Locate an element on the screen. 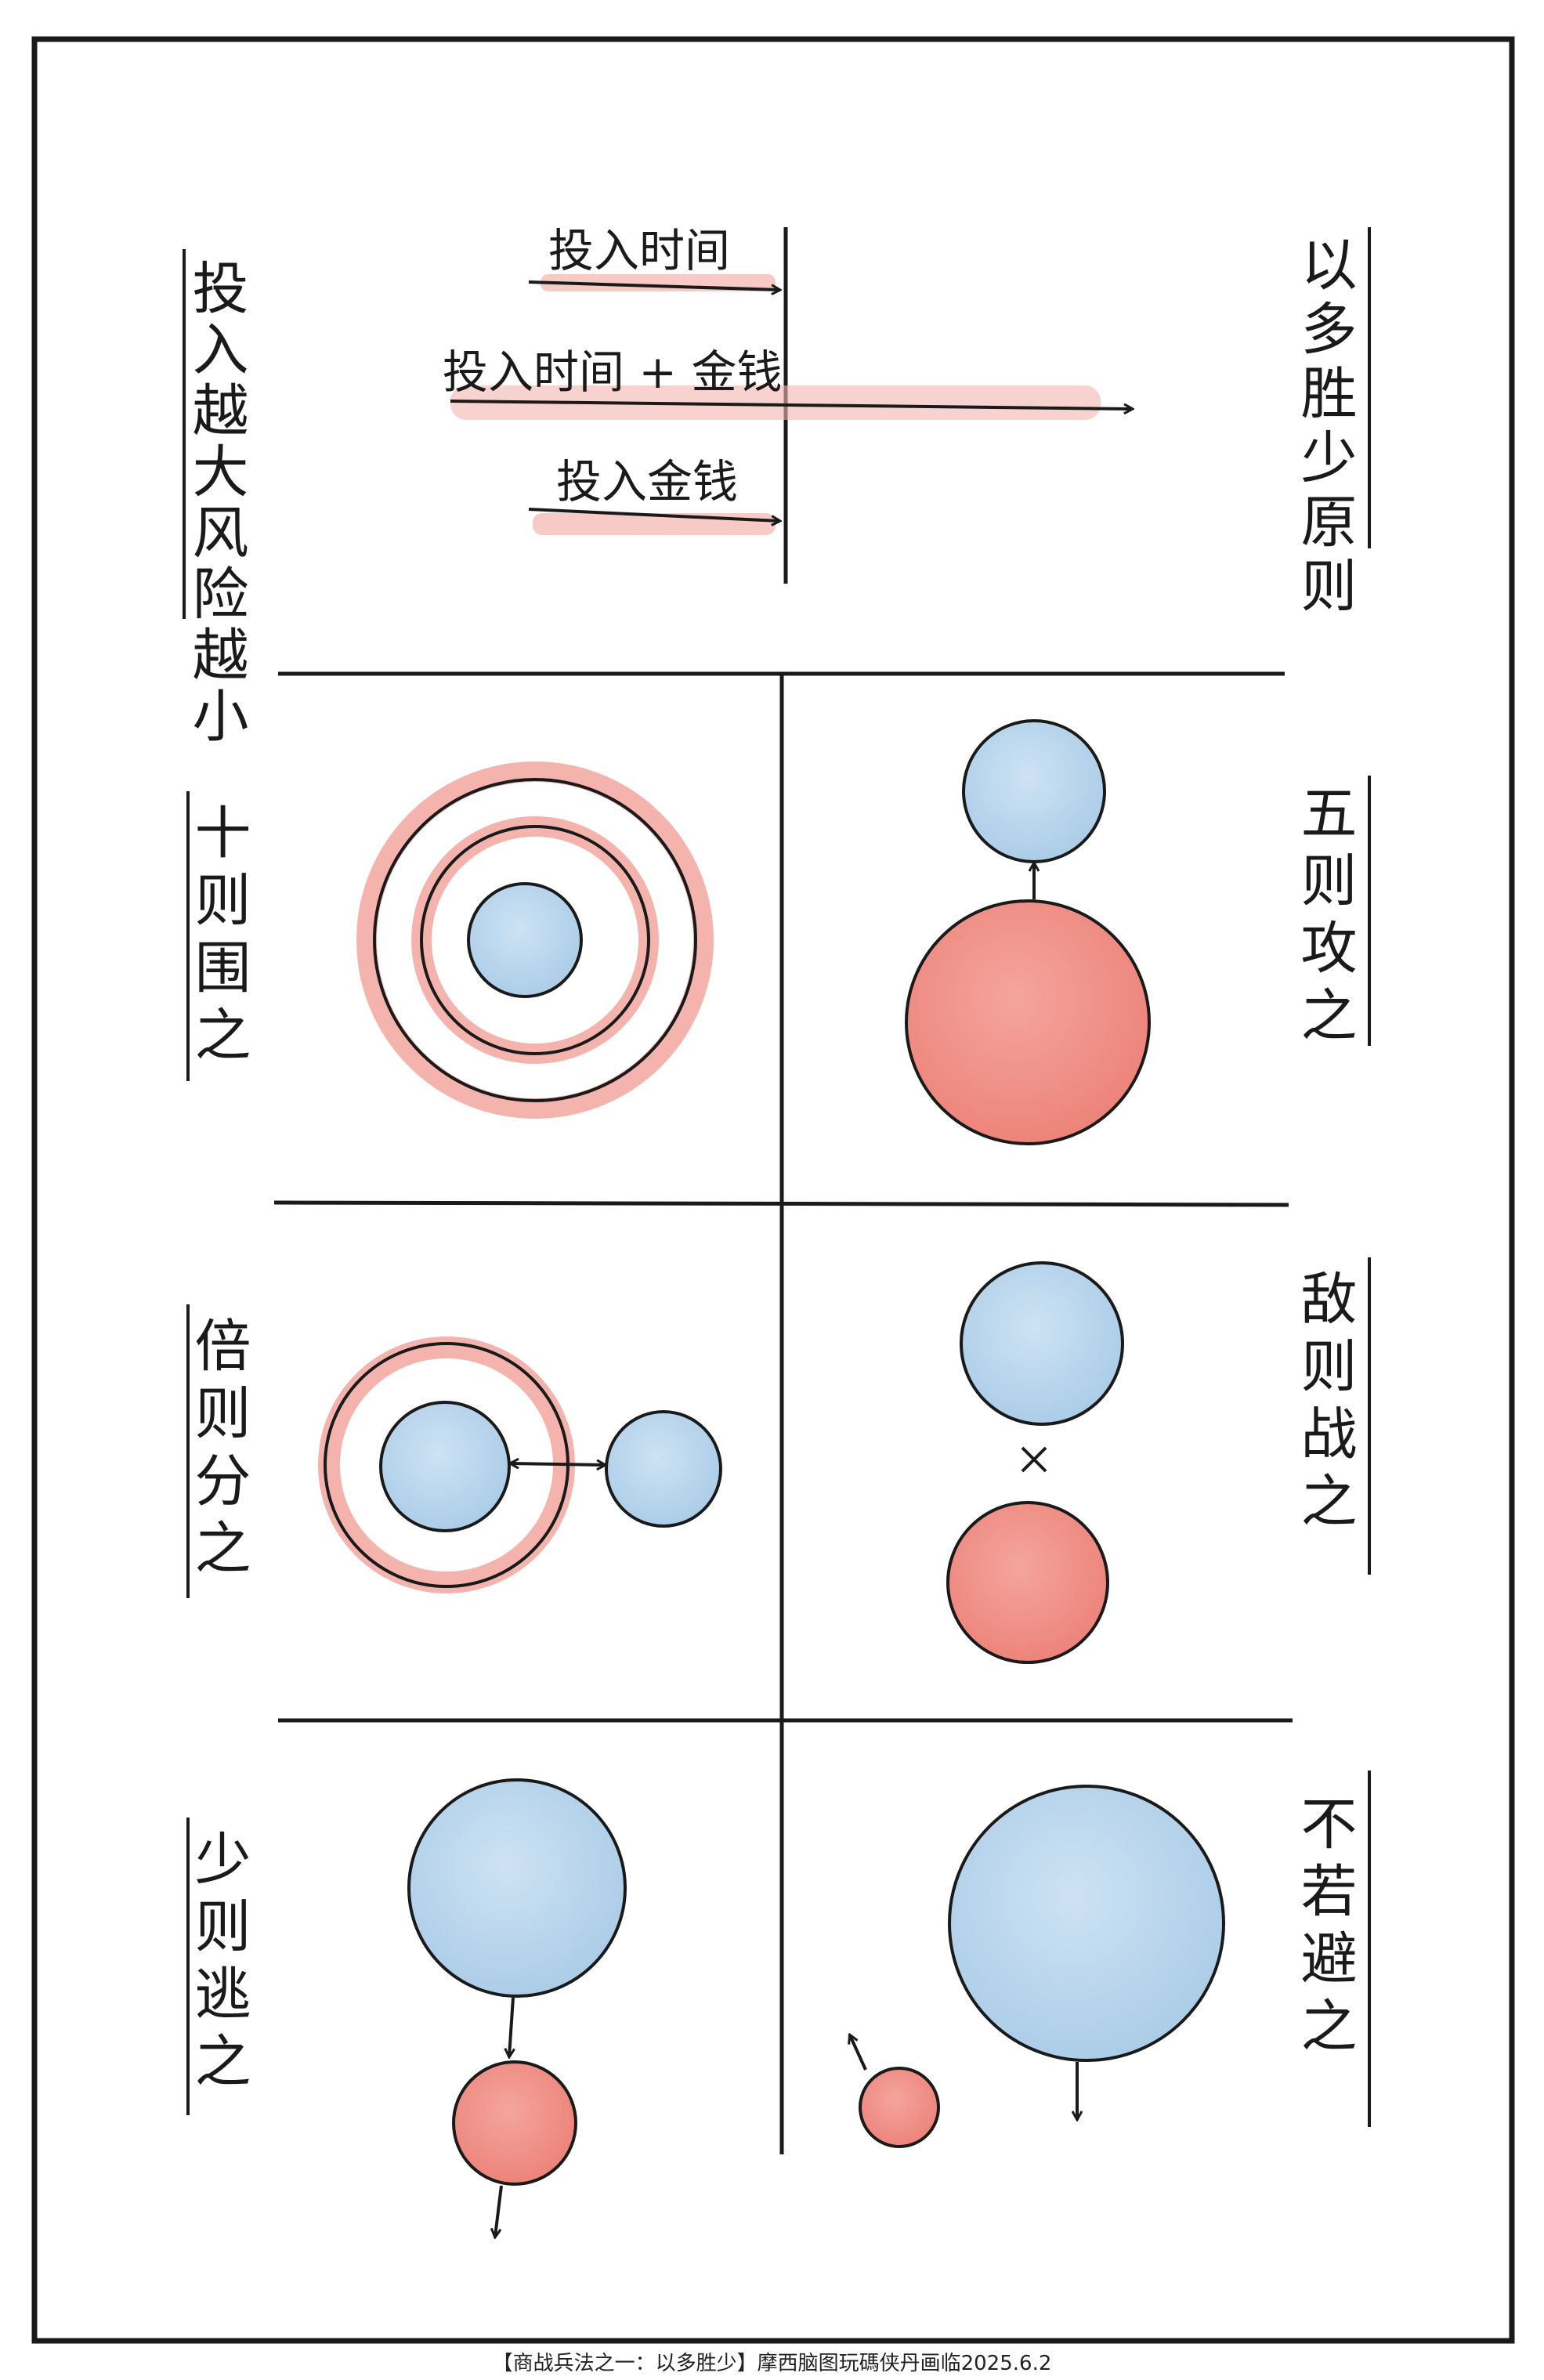 The width and height of the screenshot is (1544, 2380). cell-attack: 五则攻之 is located at coordinates (1138, 932).